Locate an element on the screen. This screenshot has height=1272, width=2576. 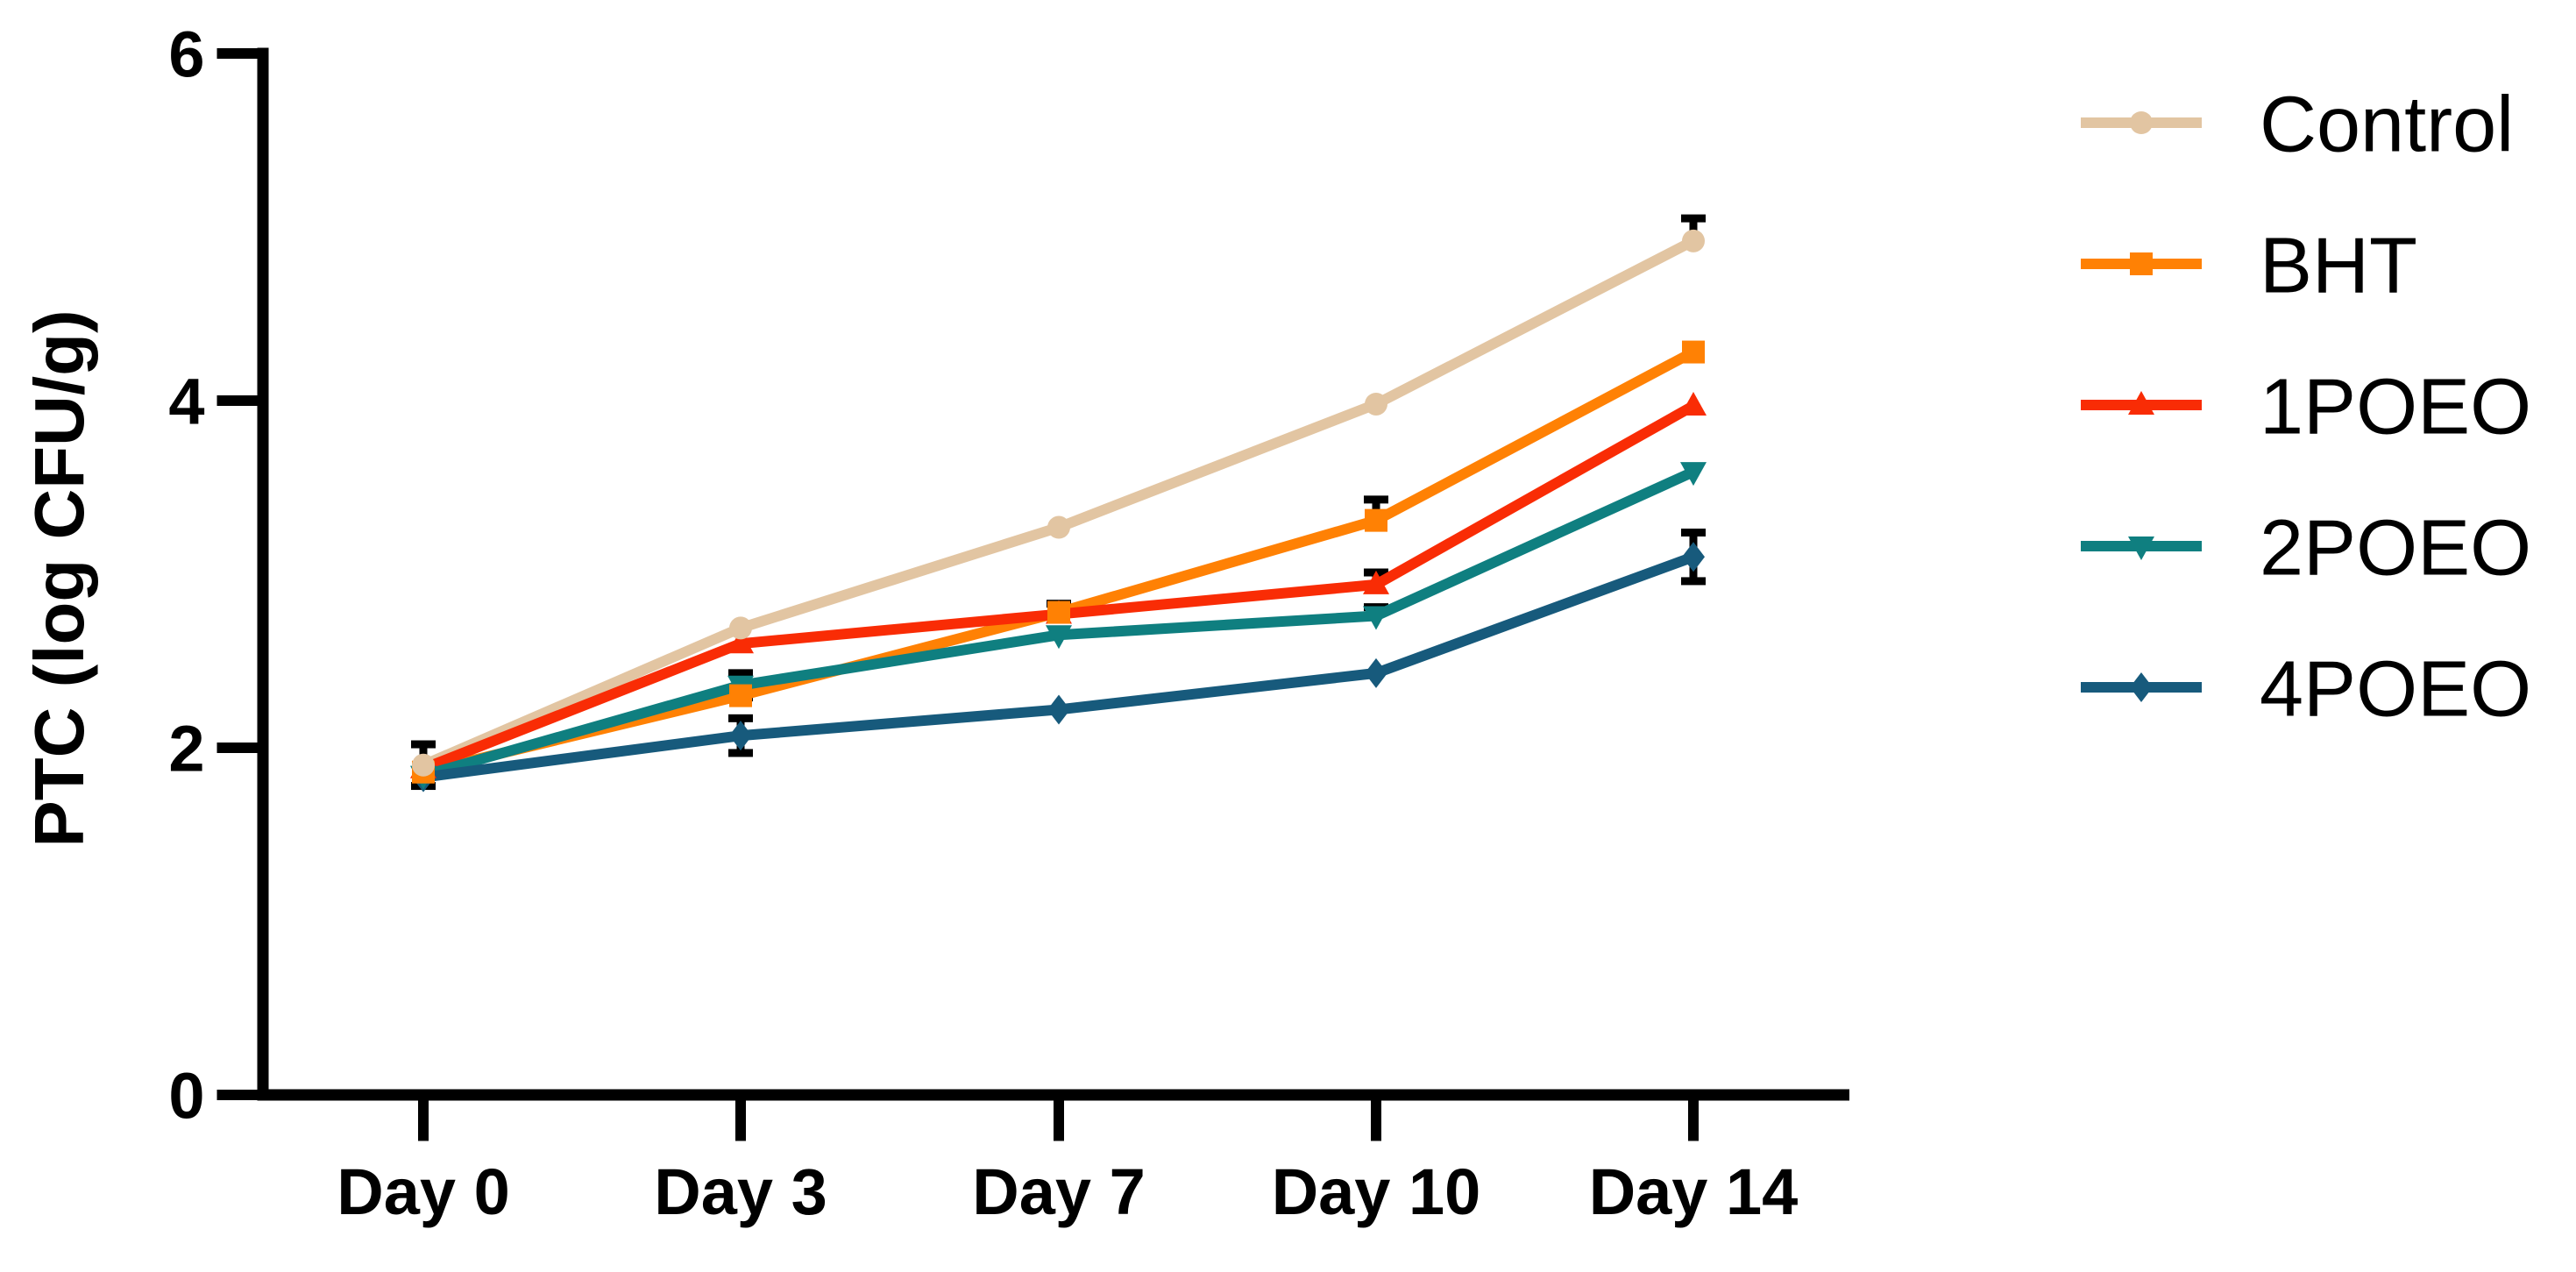
series-line-4poeo is located at coordinates (1058, 667).